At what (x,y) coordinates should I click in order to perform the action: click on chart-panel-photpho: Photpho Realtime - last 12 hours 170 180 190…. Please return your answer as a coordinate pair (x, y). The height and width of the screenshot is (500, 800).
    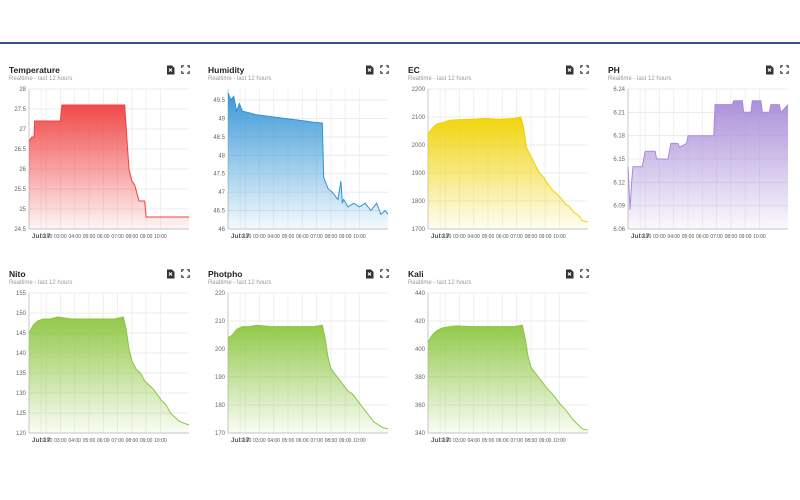
    Looking at the image, I should click on (298, 356).